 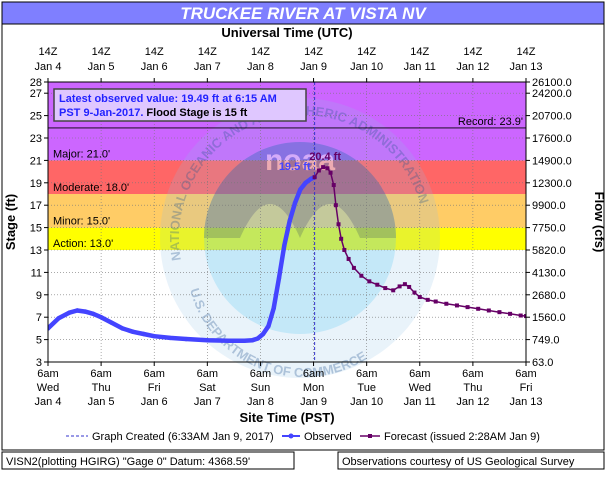 I want to click on top-tick-date: Jan 5, so click(x=101, y=67).